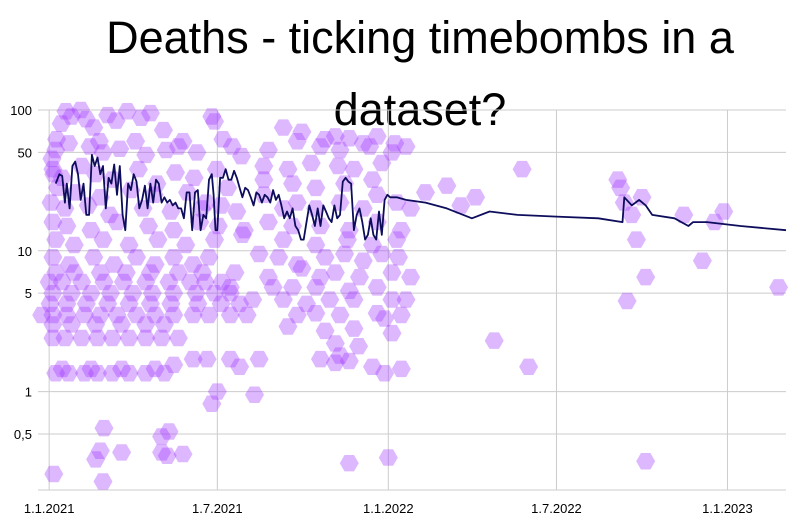 This screenshot has width=799, height=522. What do you see at coordinates (23, 434) in the screenshot?
I see `y-tick-label: 0,5` at bounding box center [23, 434].